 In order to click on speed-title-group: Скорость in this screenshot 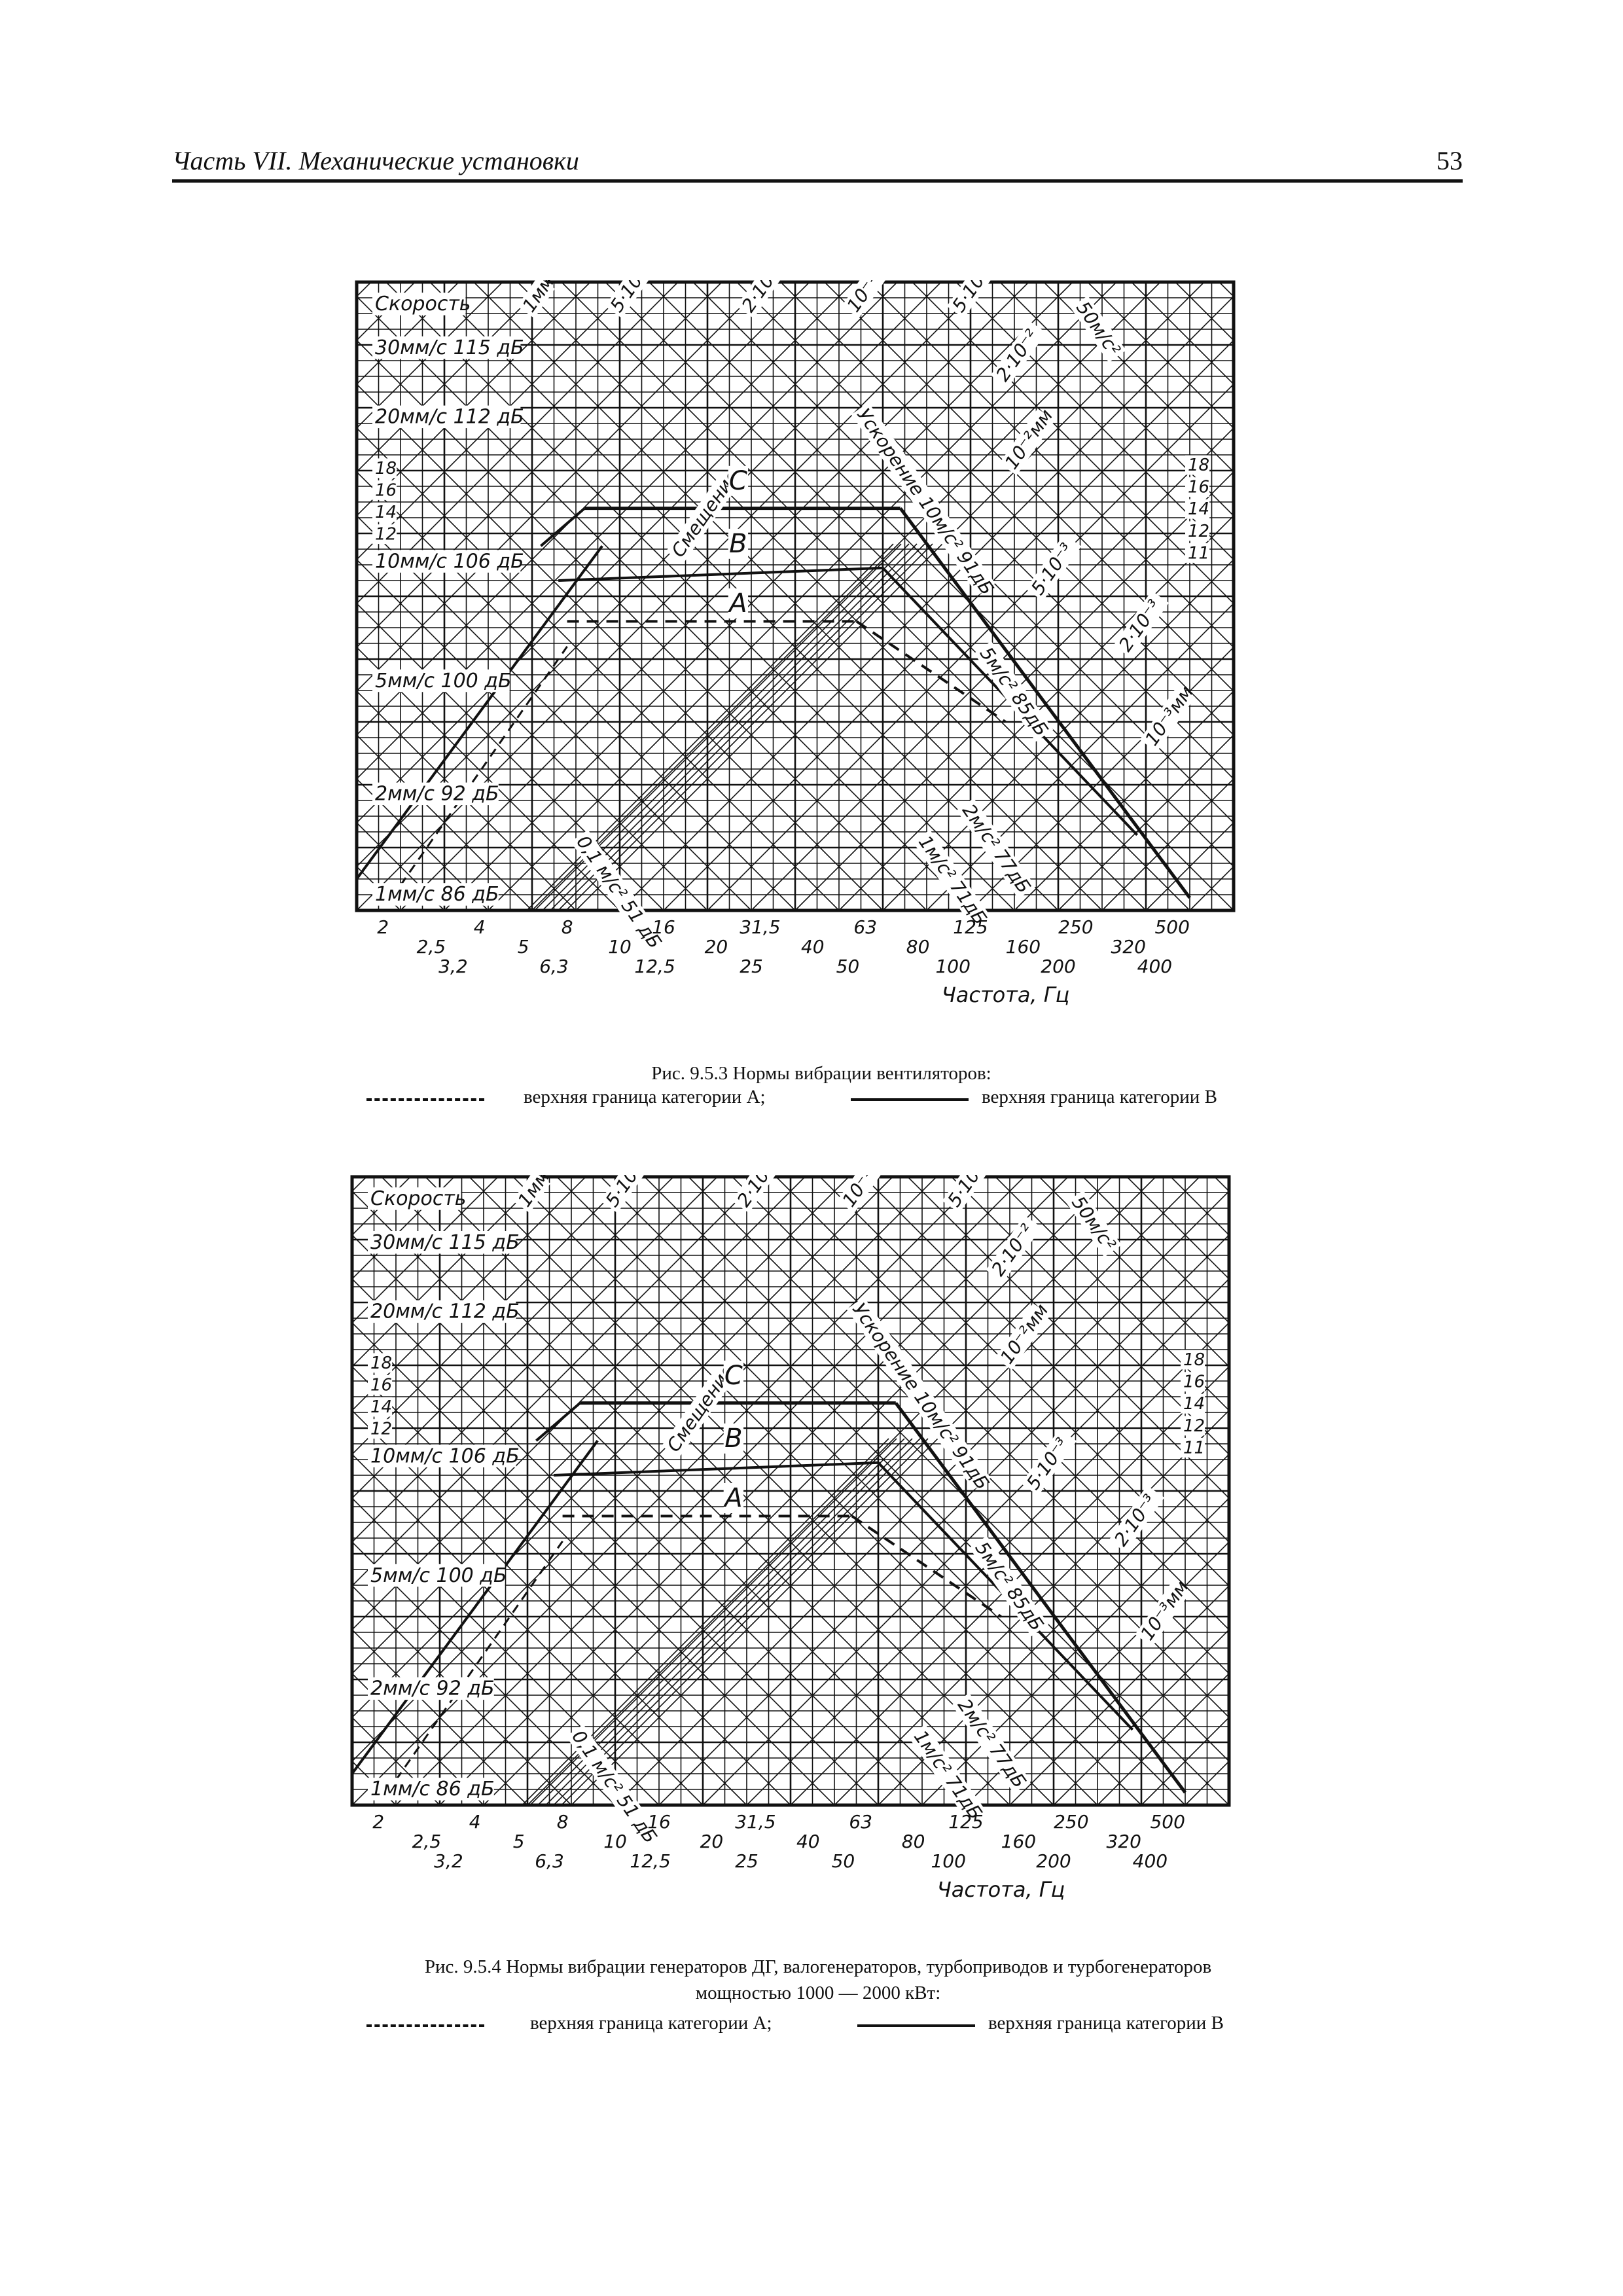, I will do `click(422, 304)`.